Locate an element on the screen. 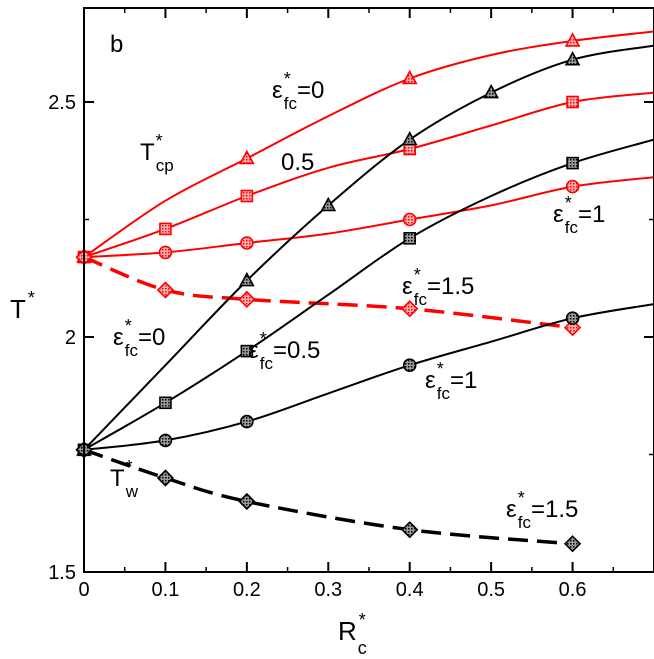 The height and width of the screenshot is (659, 654). x-tick-label: 0.6 is located at coordinates (573, 590).